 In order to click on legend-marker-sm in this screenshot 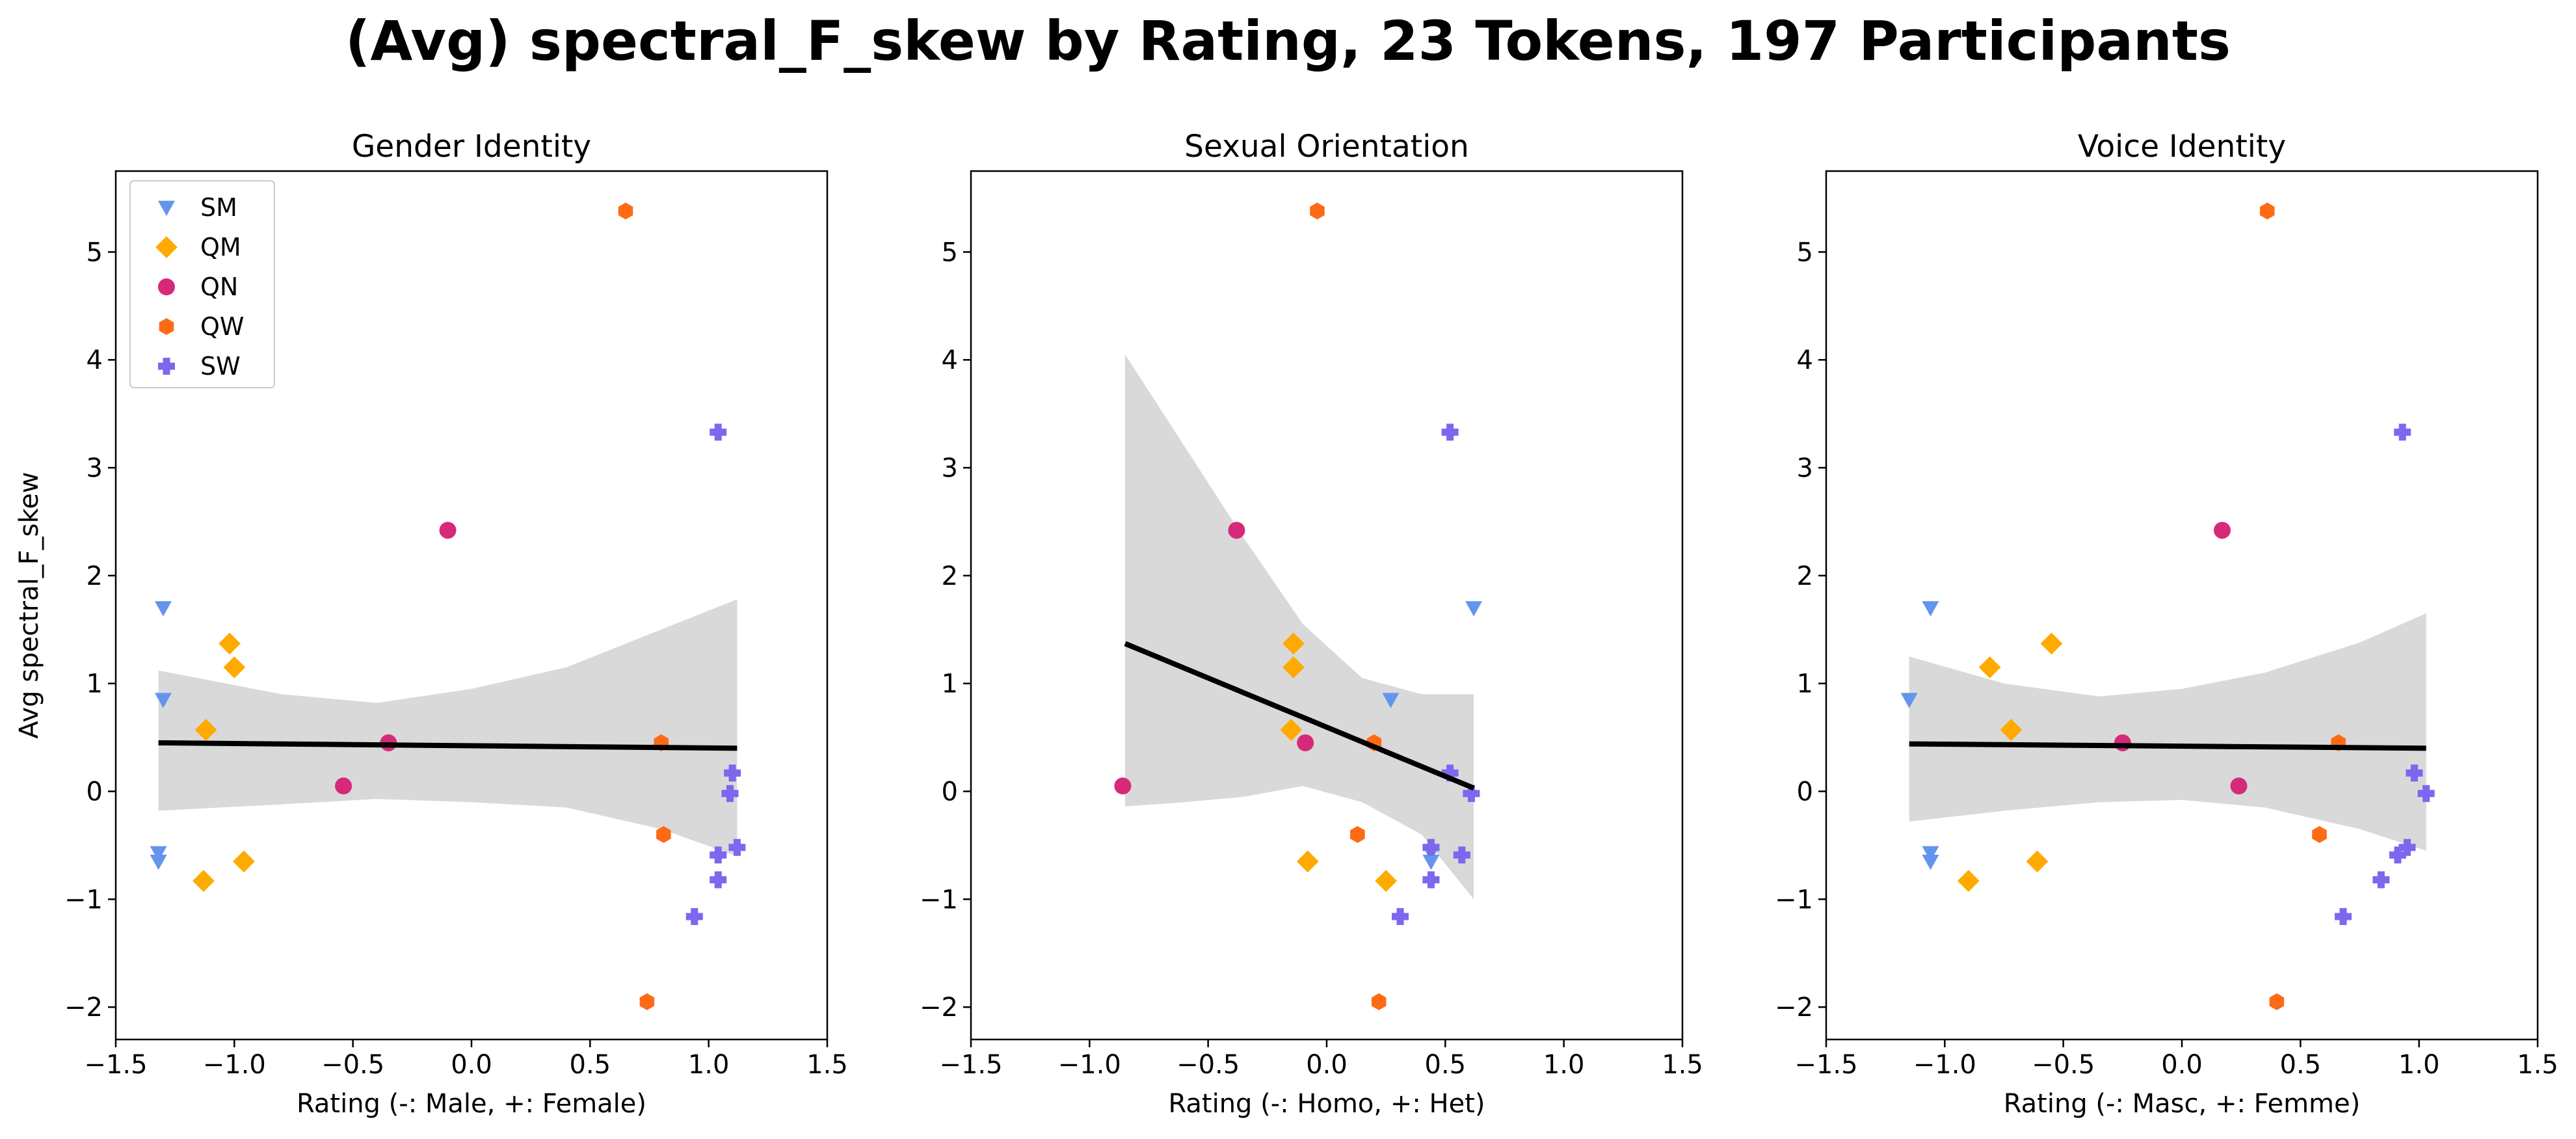, I will do `click(166, 208)`.